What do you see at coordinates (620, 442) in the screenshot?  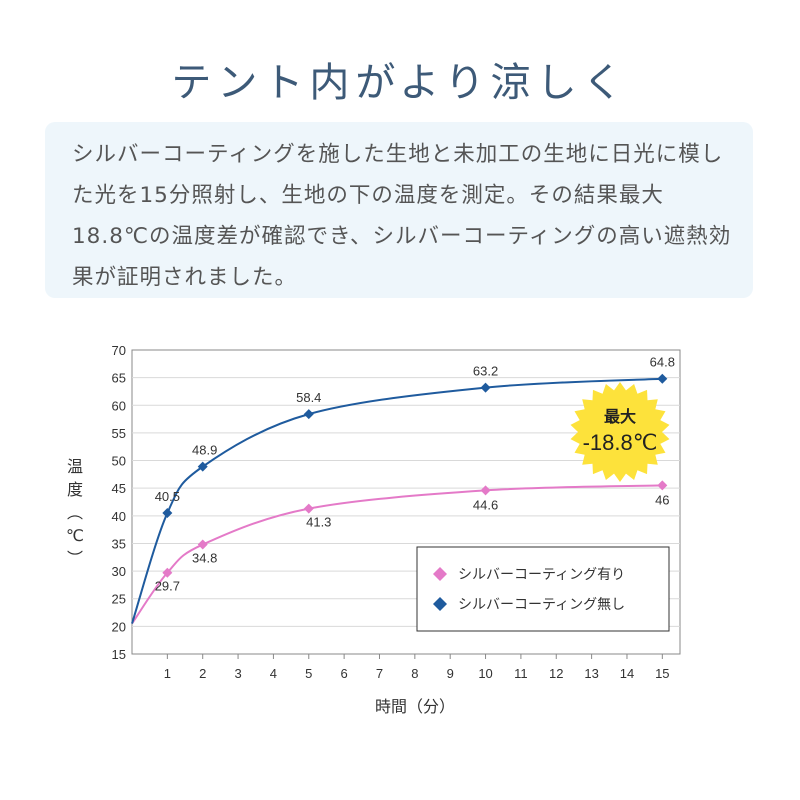 I see `badge-line2: -18.8℃` at bounding box center [620, 442].